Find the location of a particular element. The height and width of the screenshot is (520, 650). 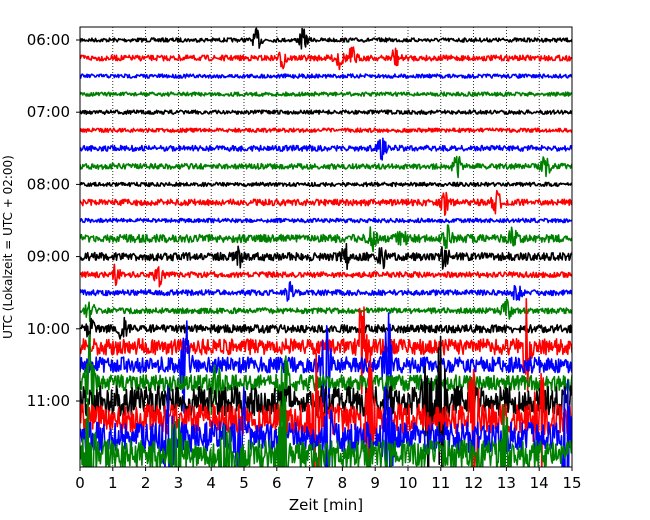

x-tick-label: 12 is located at coordinates (473, 483).